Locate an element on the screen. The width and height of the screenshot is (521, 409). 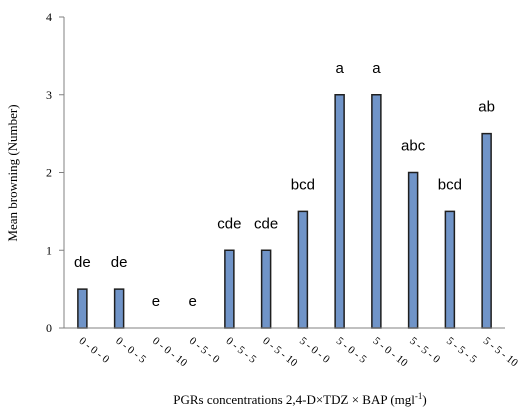
x-tick-label-12: 5 - 5 - 10 is located at coordinates (501, 352).